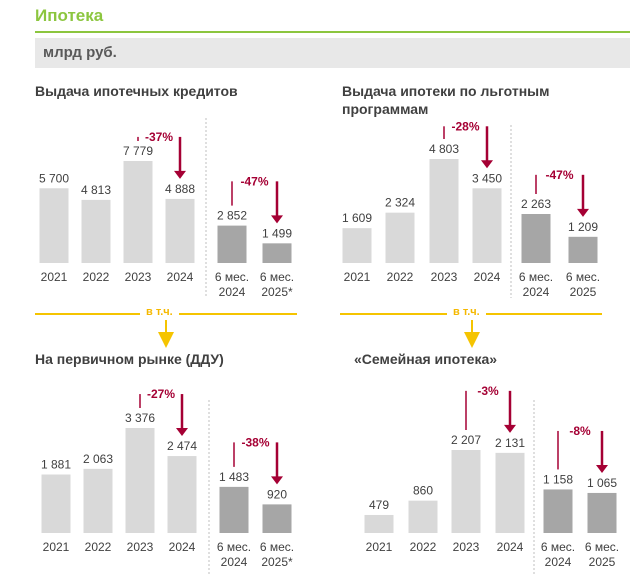  I want to click on bar-value-label: 920, so click(277, 494).